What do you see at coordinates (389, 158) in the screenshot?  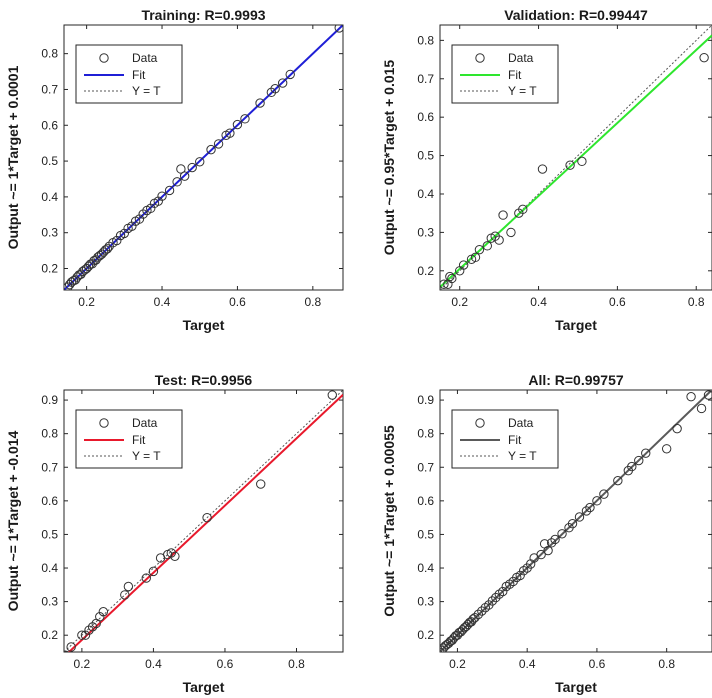 I see `validation-y-axis-label: Output ~= 0.95*Target + 0.015` at bounding box center [389, 158].